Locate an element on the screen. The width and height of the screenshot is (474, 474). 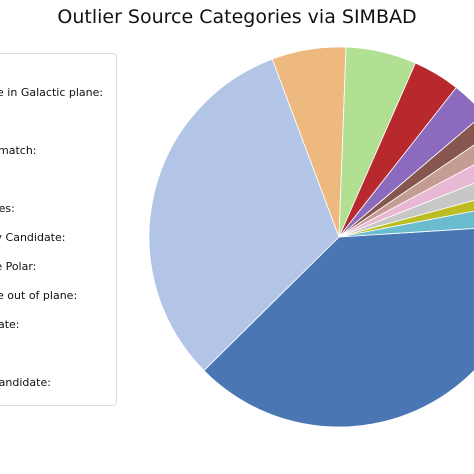
legend-item: match: is located at coordinates (18, 150).